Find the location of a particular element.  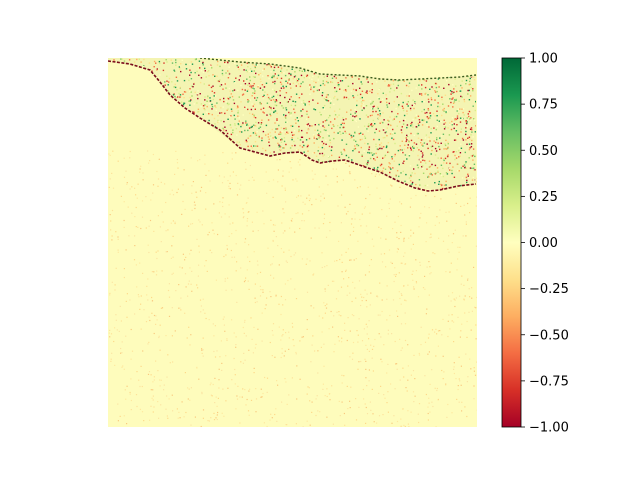

colorbar: −1.00 −0.75 −0.50 −0.25 0.00 0.25 0.50 0.75 1.00 is located at coordinates (535, 244).